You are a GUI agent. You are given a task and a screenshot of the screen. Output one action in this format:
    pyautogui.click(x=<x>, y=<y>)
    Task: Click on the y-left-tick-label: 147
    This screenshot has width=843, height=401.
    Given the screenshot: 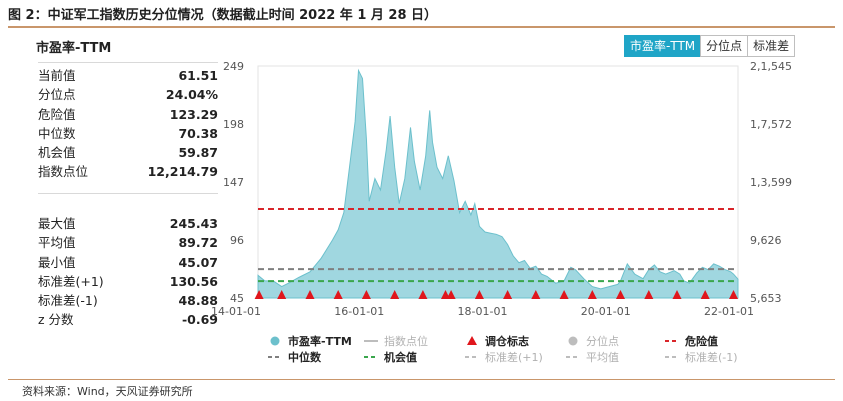 What is the action you would take?
    pyautogui.click(x=233, y=182)
    